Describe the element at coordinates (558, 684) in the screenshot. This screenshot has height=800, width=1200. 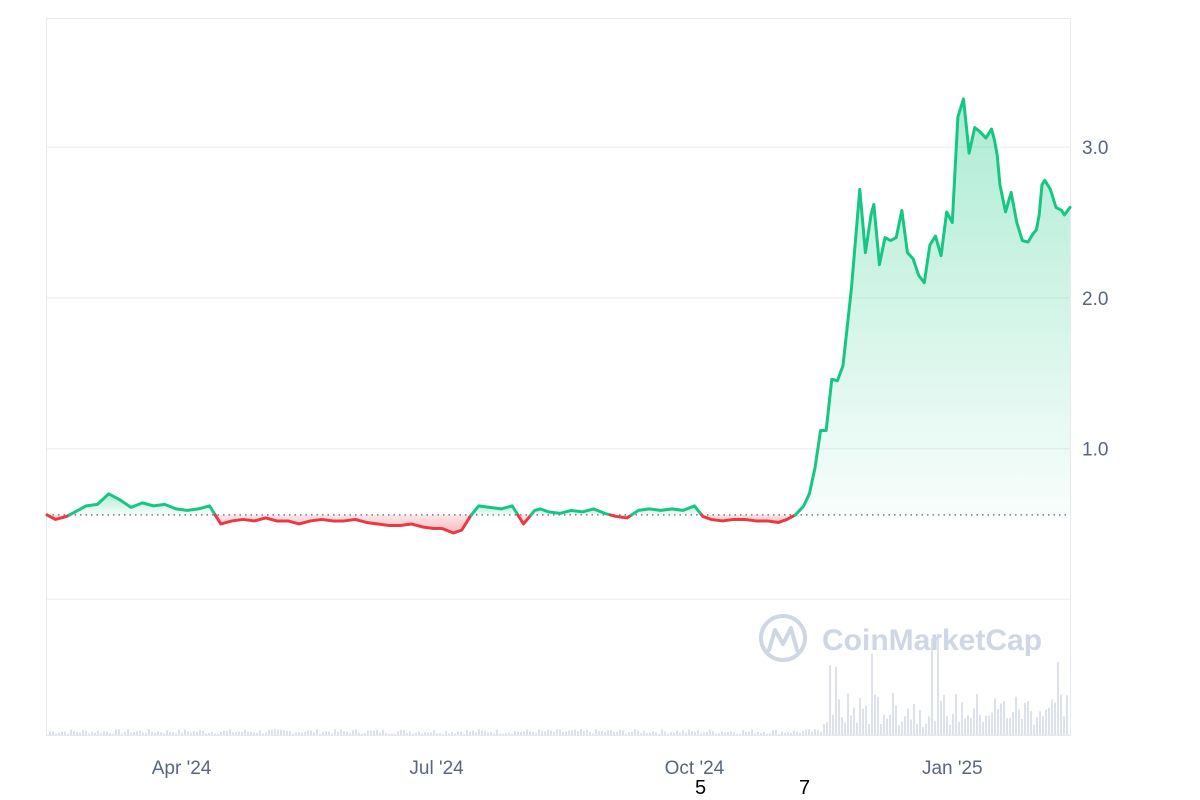
I see `volume-bars` at that location.